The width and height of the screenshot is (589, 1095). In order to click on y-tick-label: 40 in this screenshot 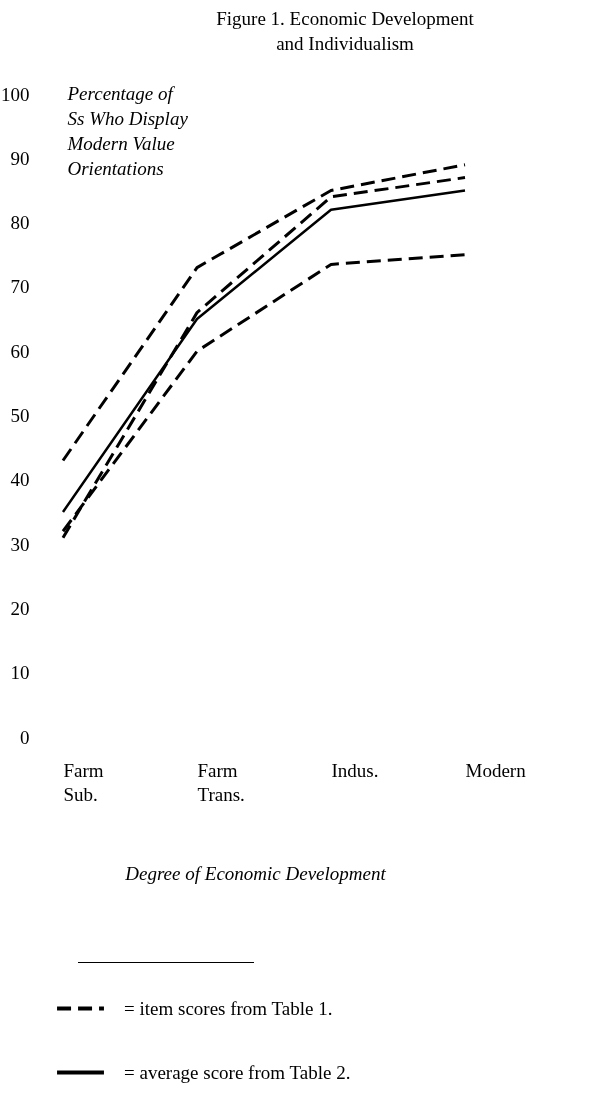, I will do `click(20, 480)`.